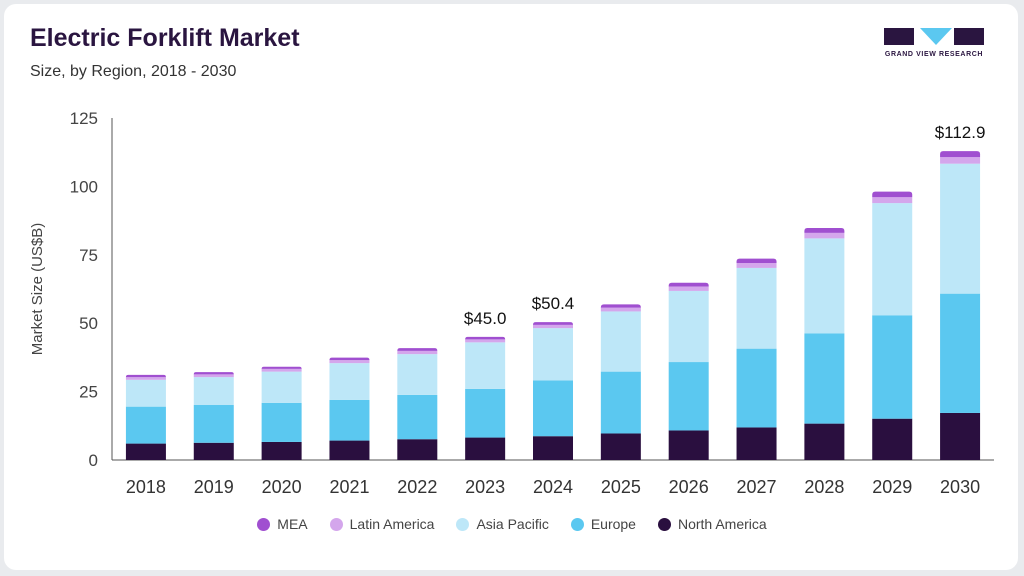  What do you see at coordinates (502, 524) in the screenshot?
I see `legend-item: Asia Pacific` at bounding box center [502, 524].